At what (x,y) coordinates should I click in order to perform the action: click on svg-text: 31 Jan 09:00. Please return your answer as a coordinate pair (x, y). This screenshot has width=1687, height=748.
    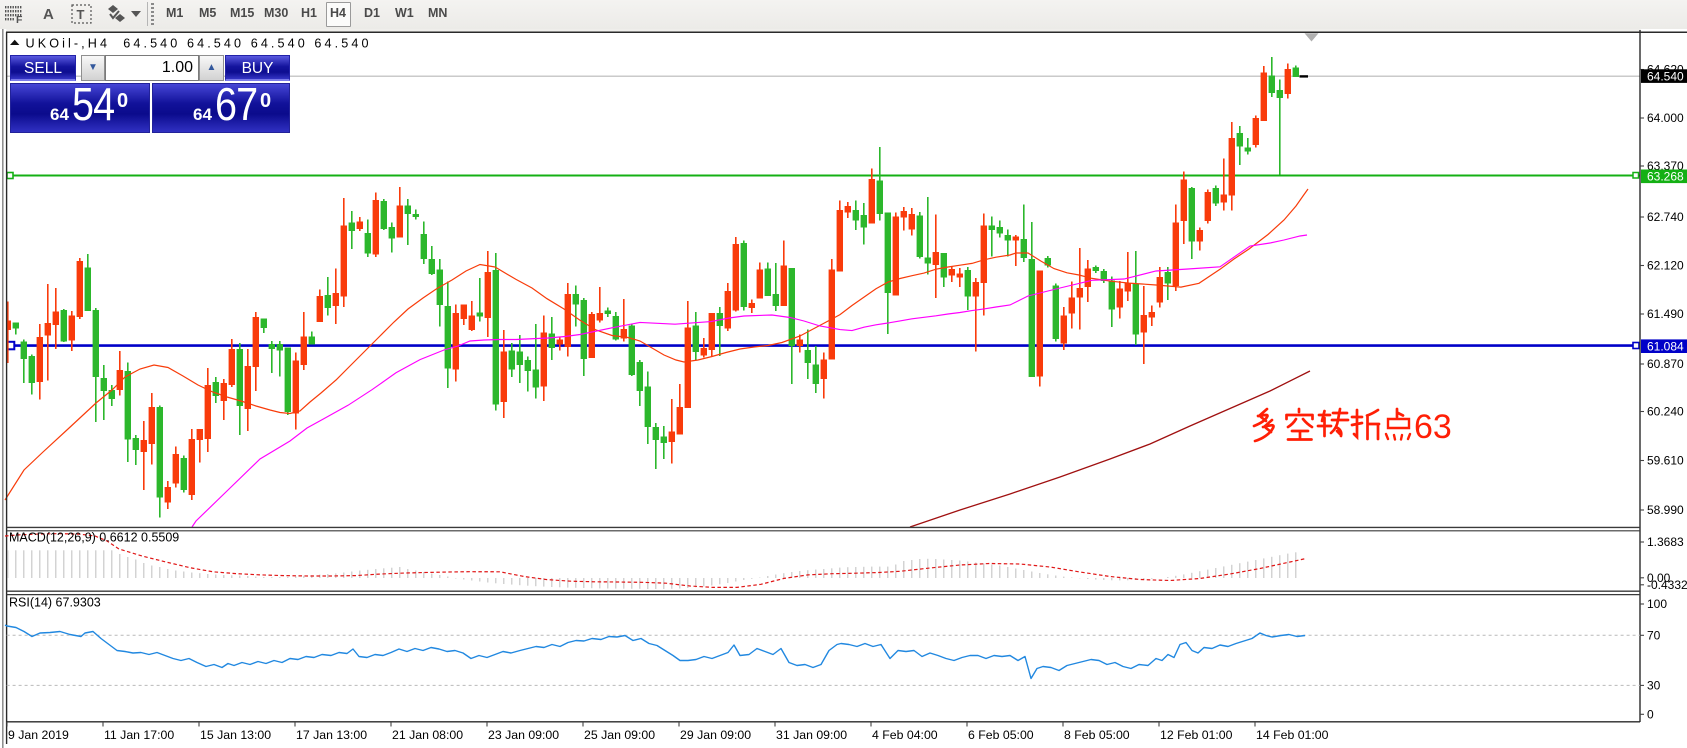
    Looking at the image, I should click on (811, 735).